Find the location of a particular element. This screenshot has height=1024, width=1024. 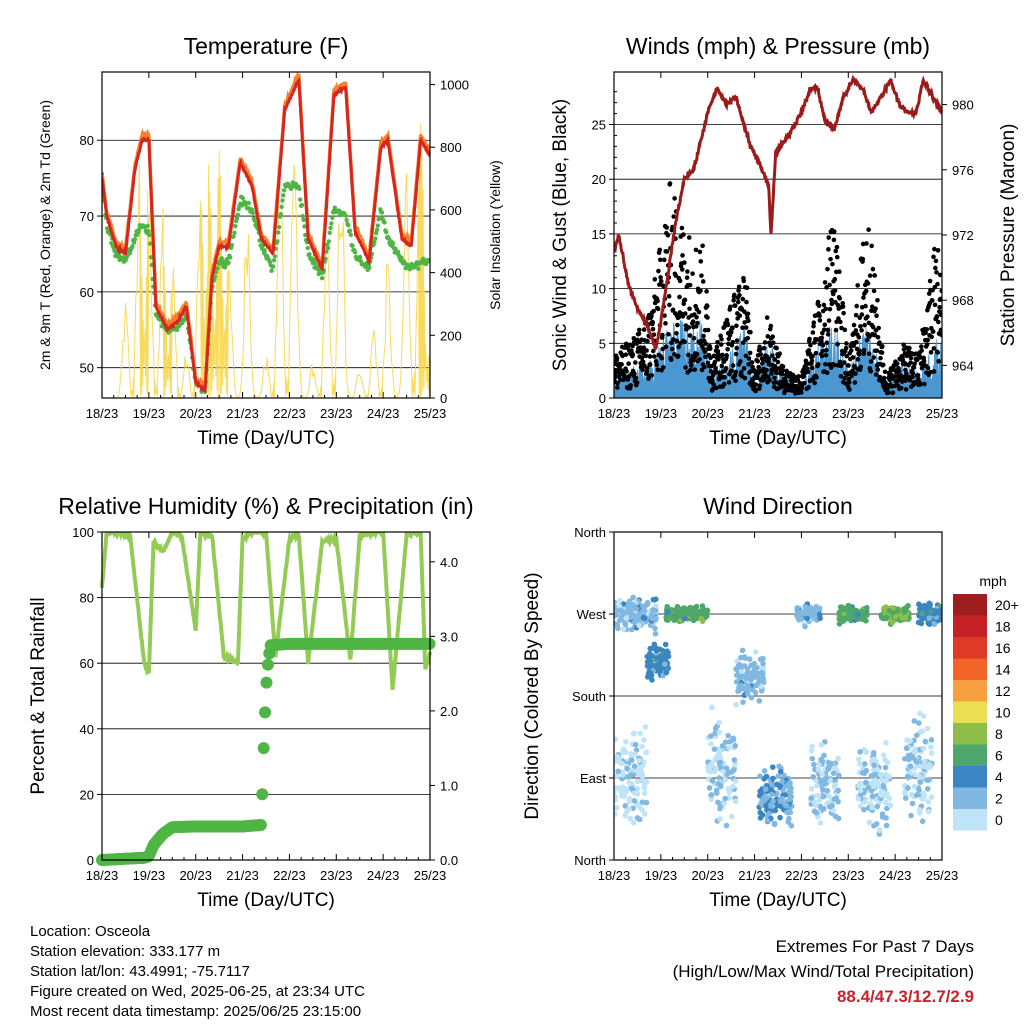

x-tick-label: 24/23 is located at coordinates (895, 413).